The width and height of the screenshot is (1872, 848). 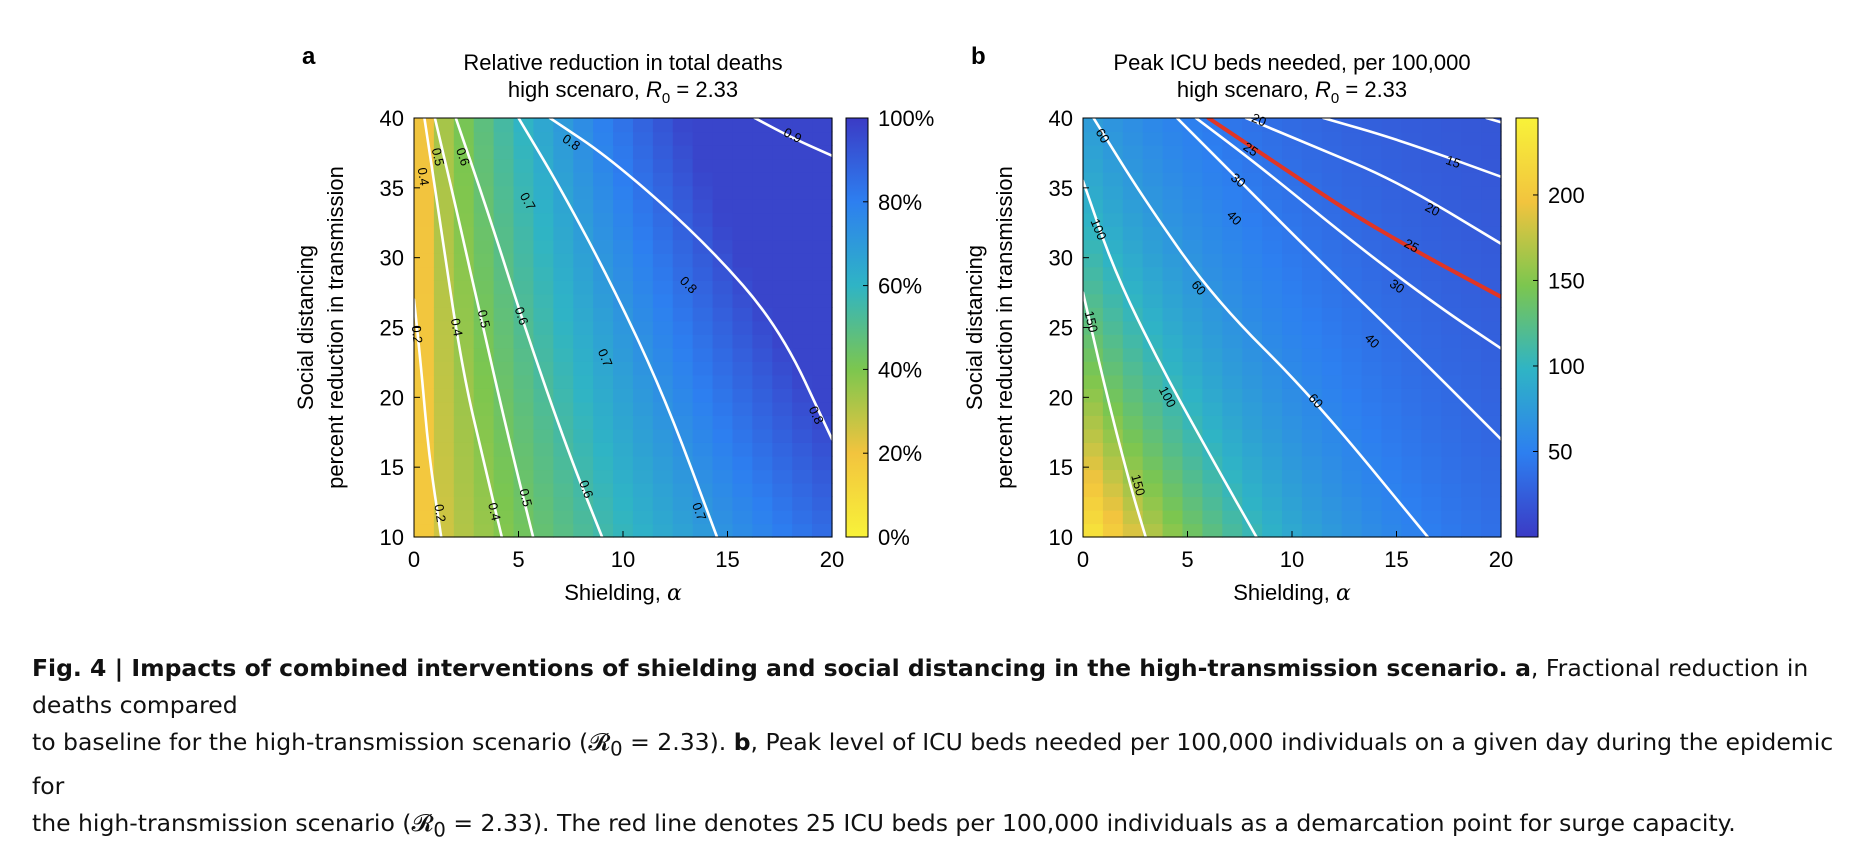 I want to click on caption-value-2: = 2.33, so click(x=489, y=822).